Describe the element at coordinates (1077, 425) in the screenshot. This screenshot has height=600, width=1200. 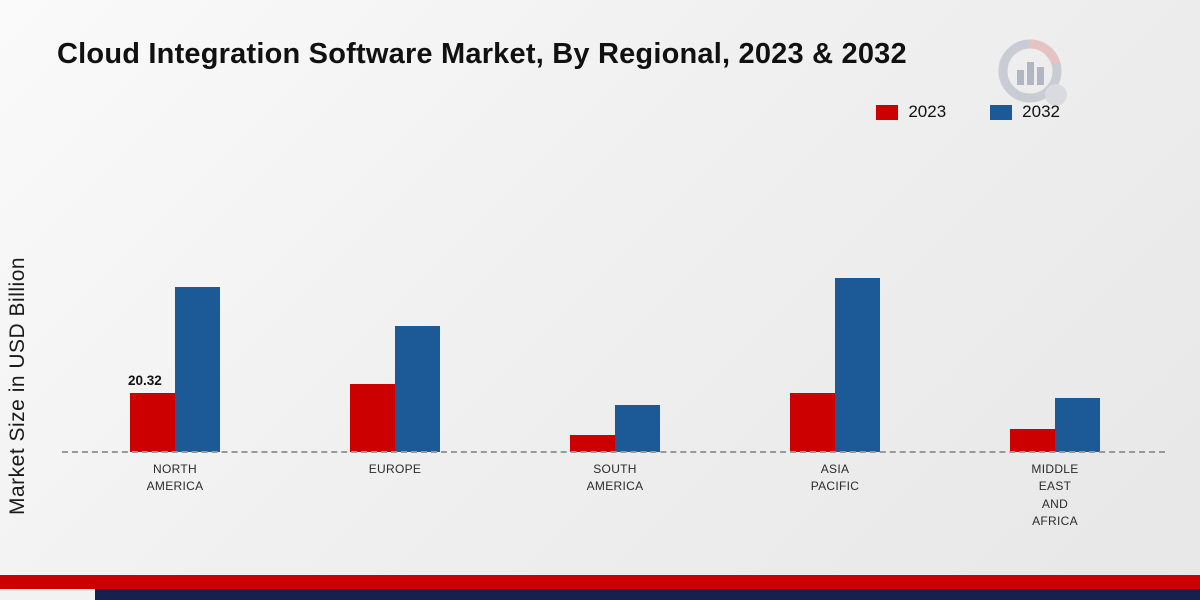
I see `bar-2032-middle-east-and-africa` at that location.